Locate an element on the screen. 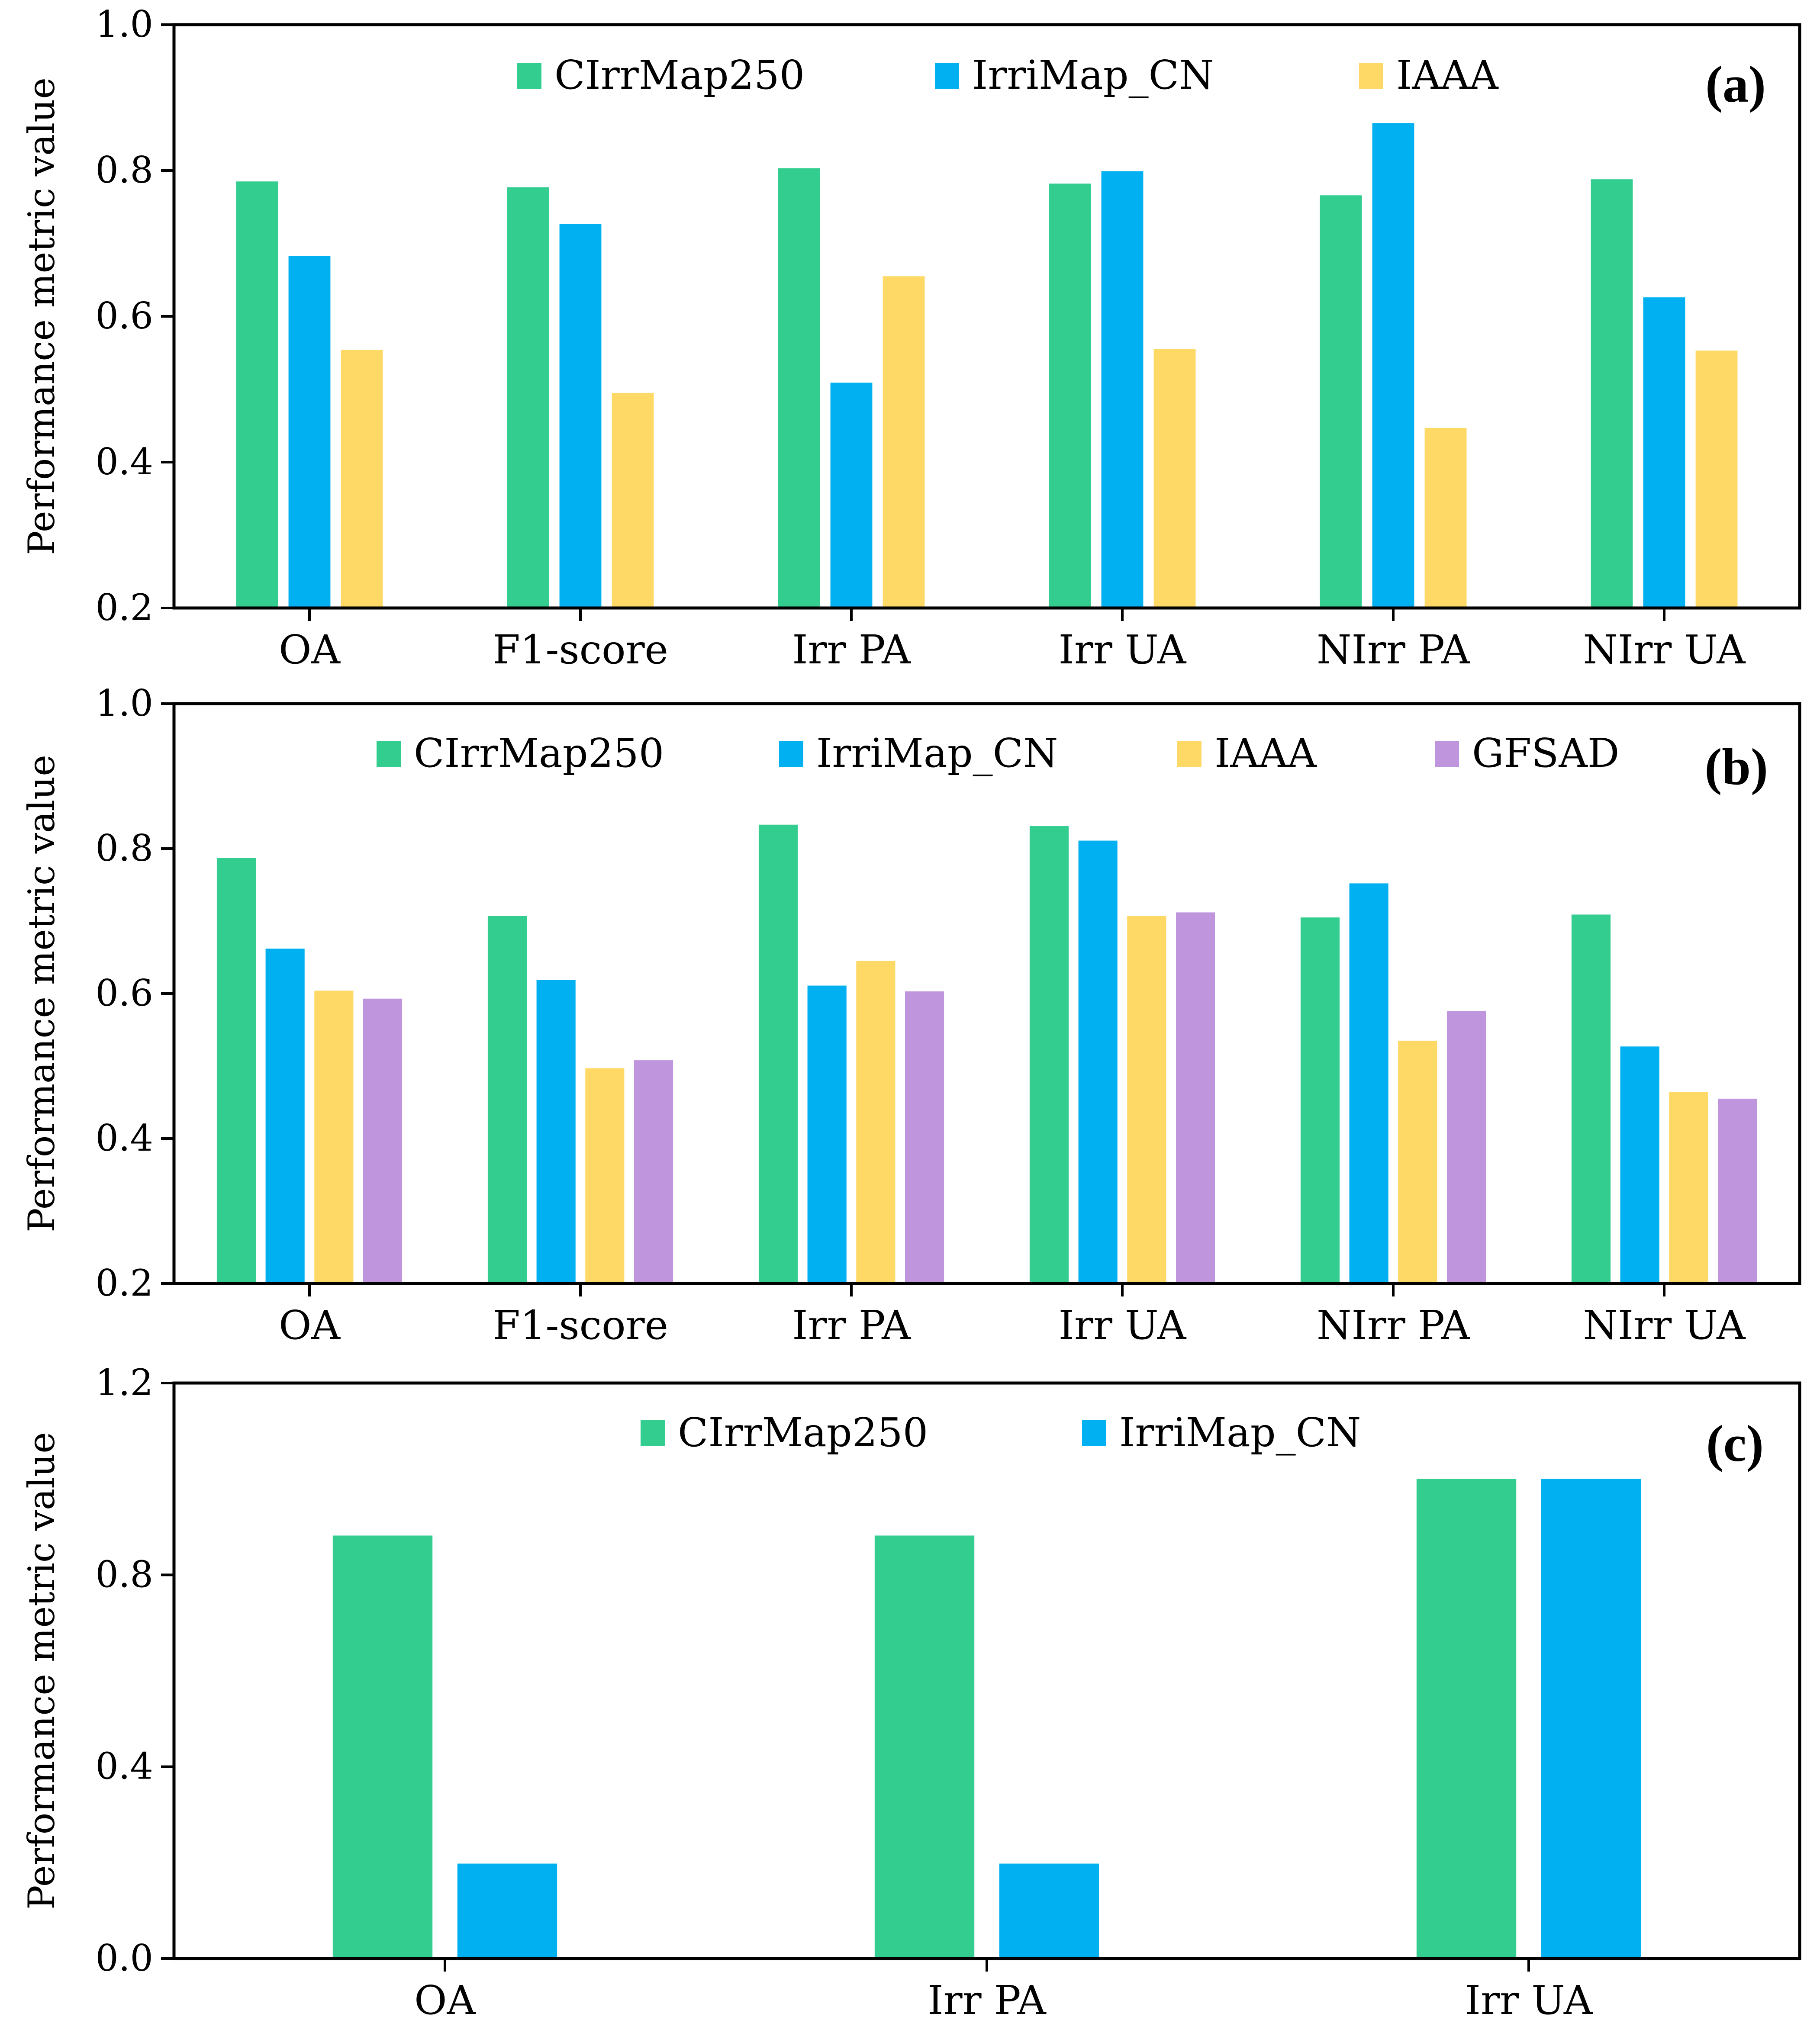  bar-gfsad-oa is located at coordinates (383, 1140).